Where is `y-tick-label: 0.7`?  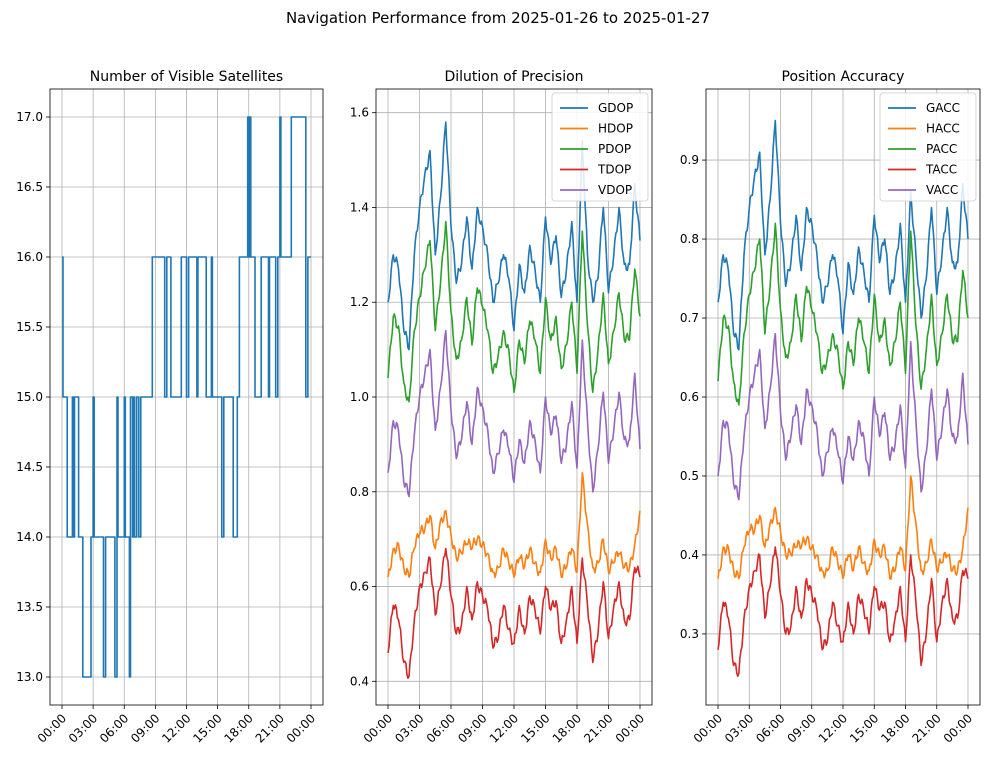 y-tick-label: 0.7 is located at coordinates (689, 318).